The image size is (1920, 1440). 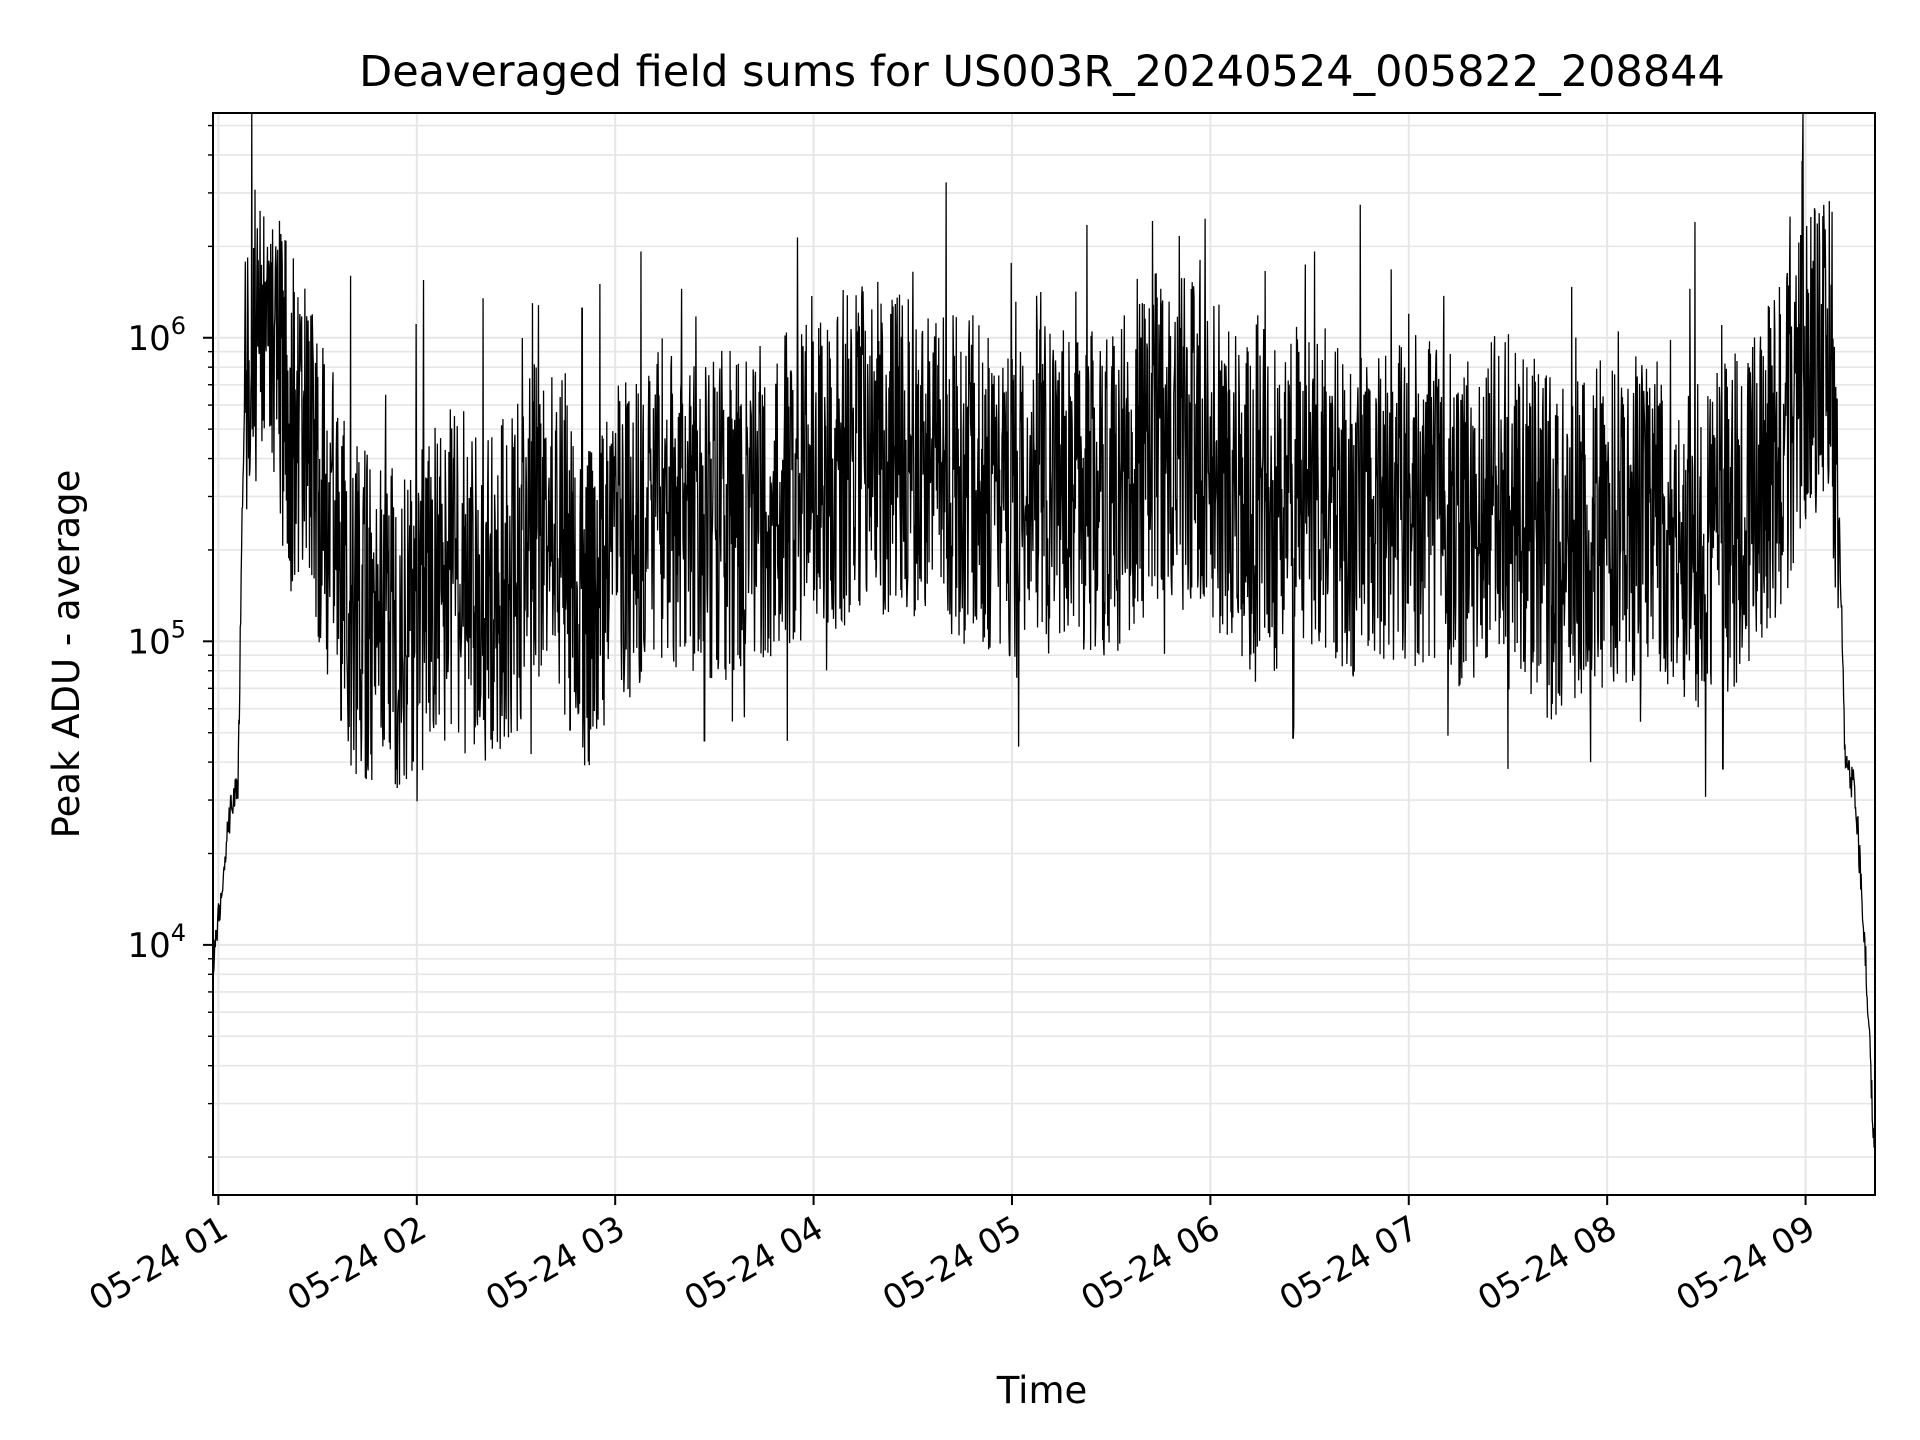 What do you see at coordinates (156, 942) in the screenshot?
I see `y-tick-label: 10⁴` at bounding box center [156, 942].